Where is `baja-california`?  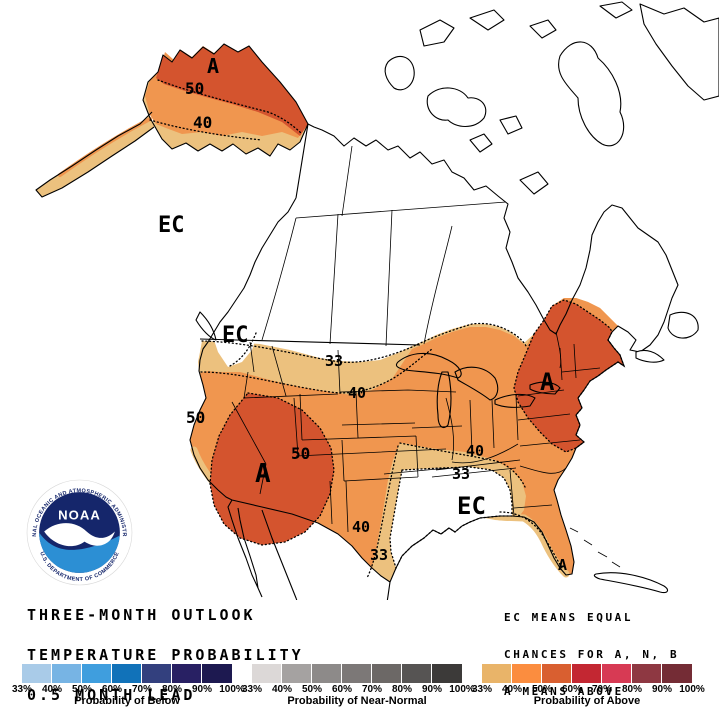
baja-california is located at coordinates (245, 548).